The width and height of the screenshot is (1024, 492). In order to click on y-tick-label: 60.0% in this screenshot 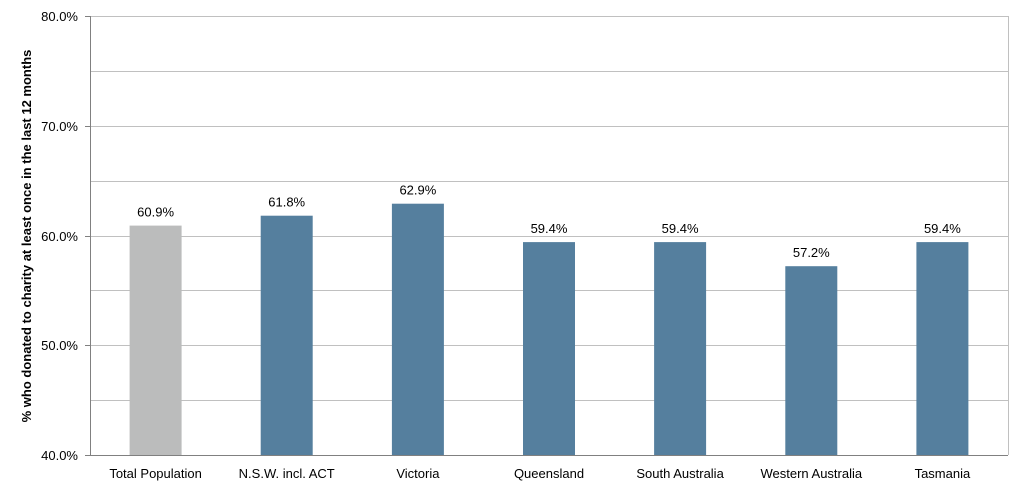, I will do `click(59, 236)`.